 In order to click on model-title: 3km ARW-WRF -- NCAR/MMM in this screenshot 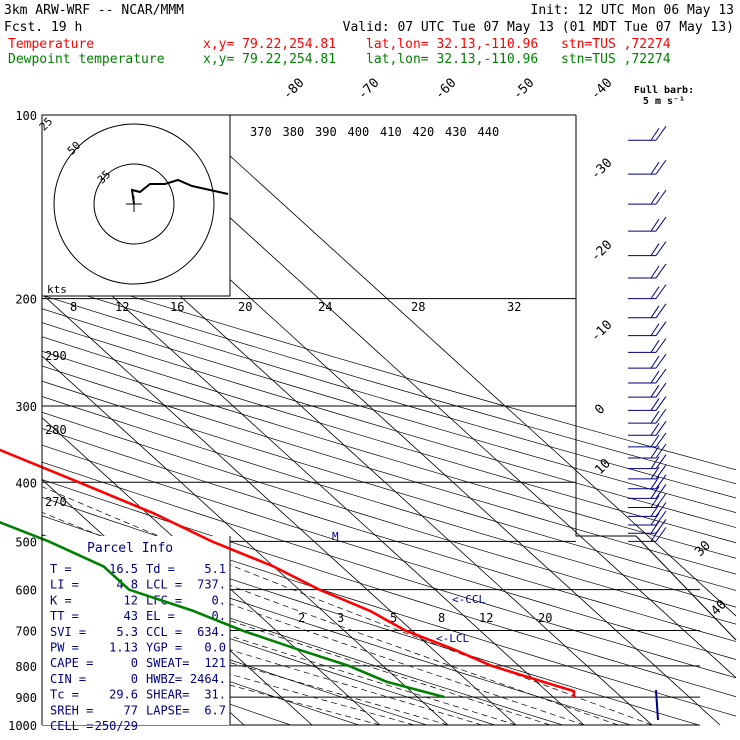, I will do `click(94, 10)`.